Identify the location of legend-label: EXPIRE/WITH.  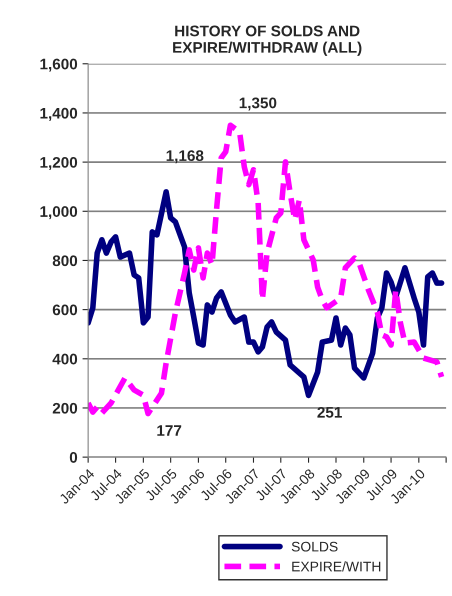
(336, 566).